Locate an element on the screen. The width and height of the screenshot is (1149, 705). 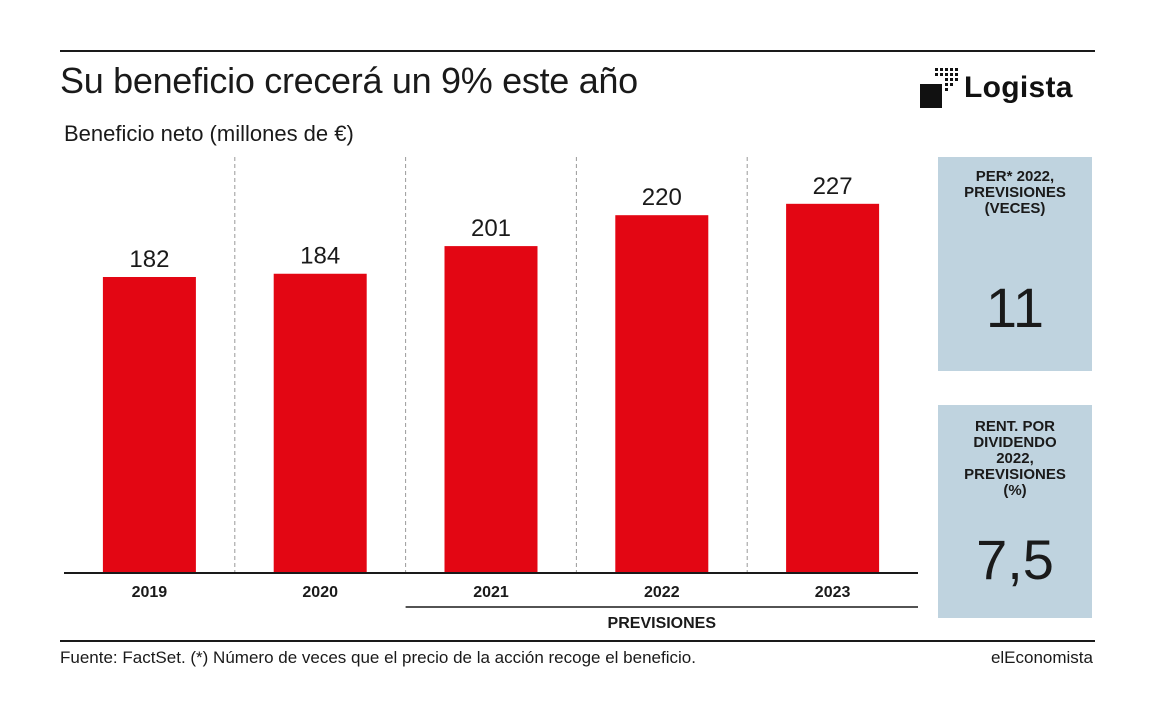
bottom-rule is located at coordinates (577, 641).